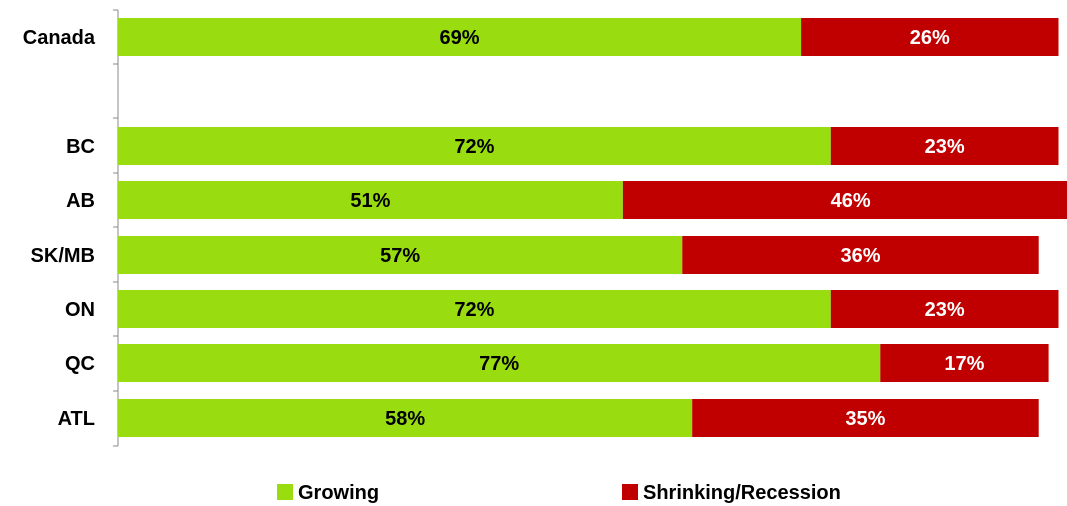  I want to click on data-label-shrinking-recession-on: 23%, so click(945, 310).